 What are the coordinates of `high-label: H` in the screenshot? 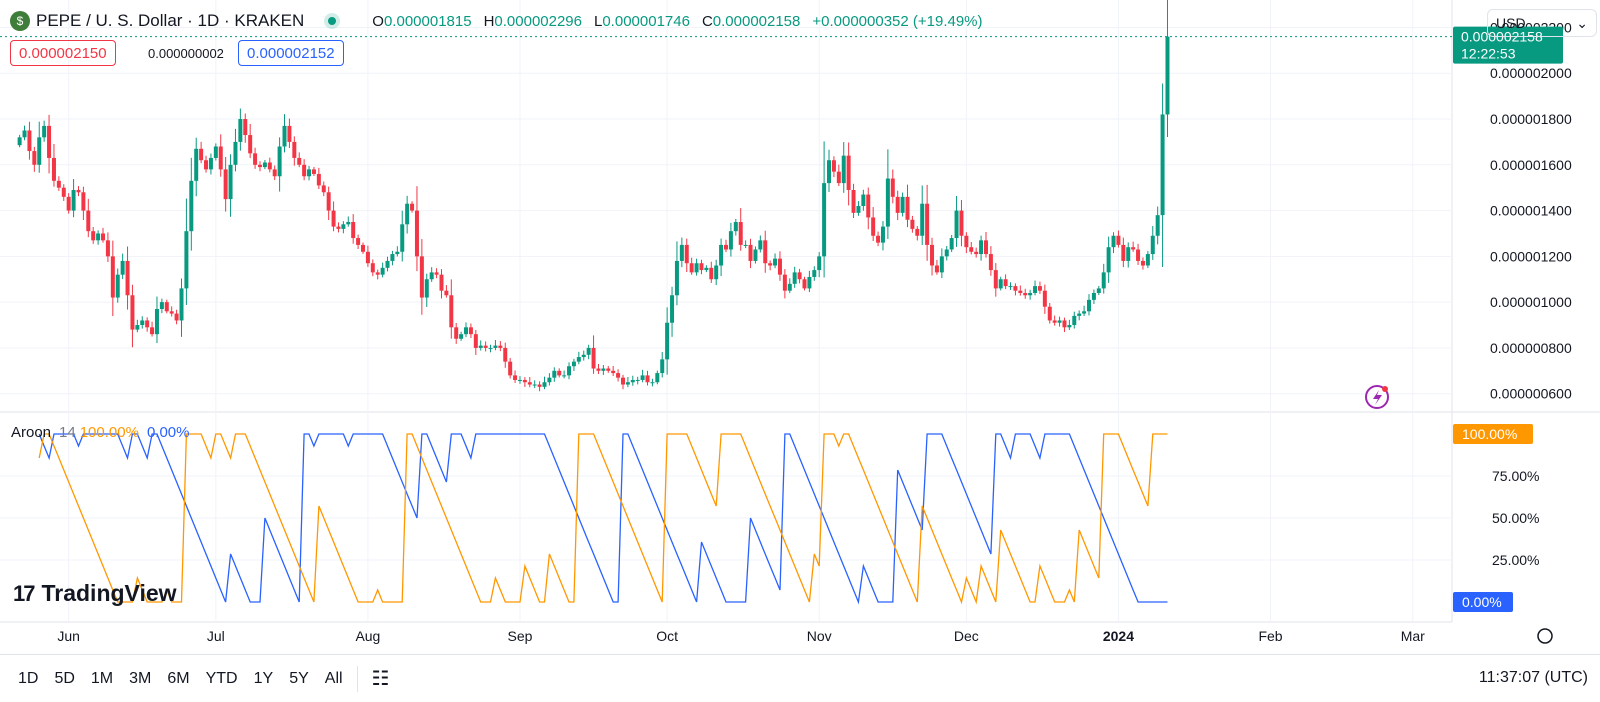 It's located at (489, 21).